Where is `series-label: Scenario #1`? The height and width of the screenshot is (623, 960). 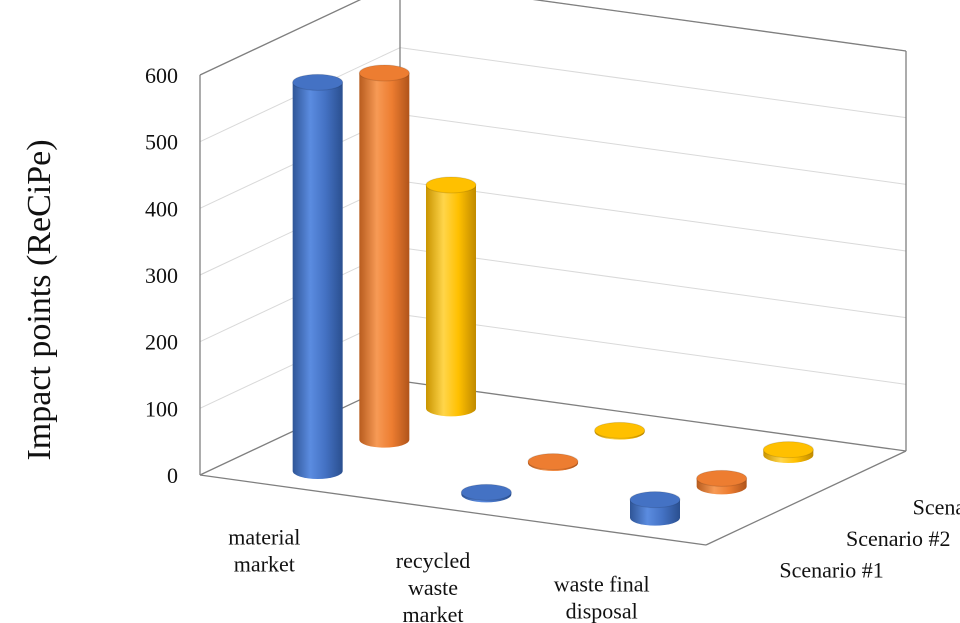
series-label: Scenario #1 is located at coordinates (831, 569).